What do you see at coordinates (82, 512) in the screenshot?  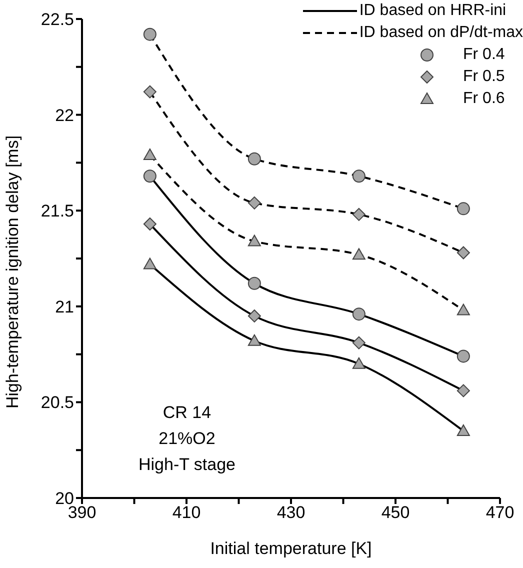 I see `x-tick-label: 390` at bounding box center [82, 512].